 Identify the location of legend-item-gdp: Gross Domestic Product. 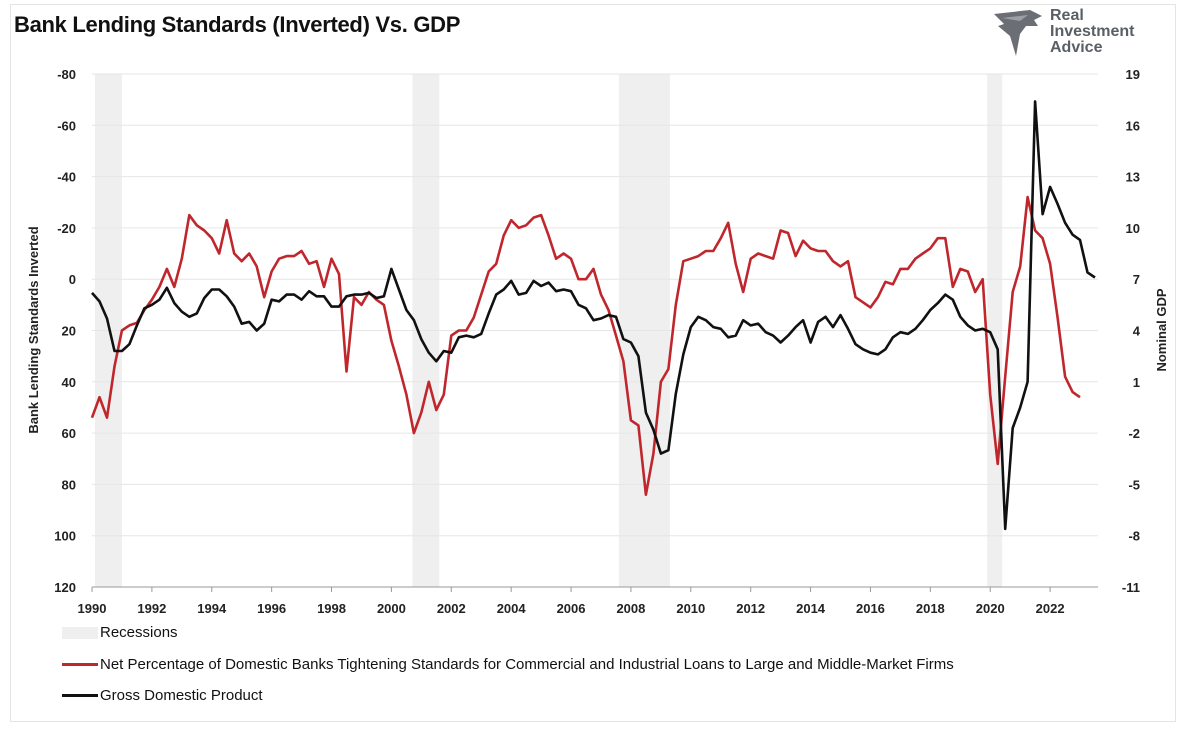
(162, 695).